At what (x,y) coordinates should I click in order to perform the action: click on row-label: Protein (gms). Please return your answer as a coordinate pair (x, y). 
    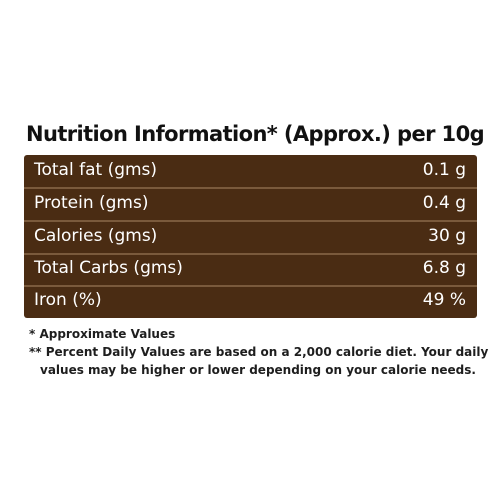
    Looking at the image, I should click on (91, 203).